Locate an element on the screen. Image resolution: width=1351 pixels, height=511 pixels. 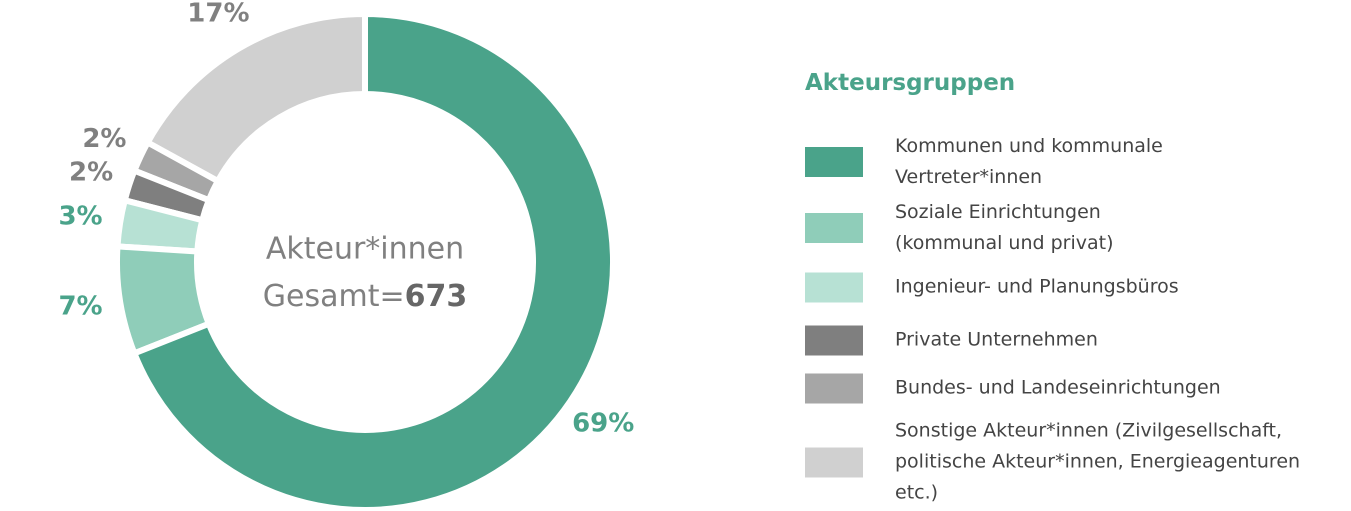
legend-item: Private Unternehmen is located at coordinates (1078, 340).